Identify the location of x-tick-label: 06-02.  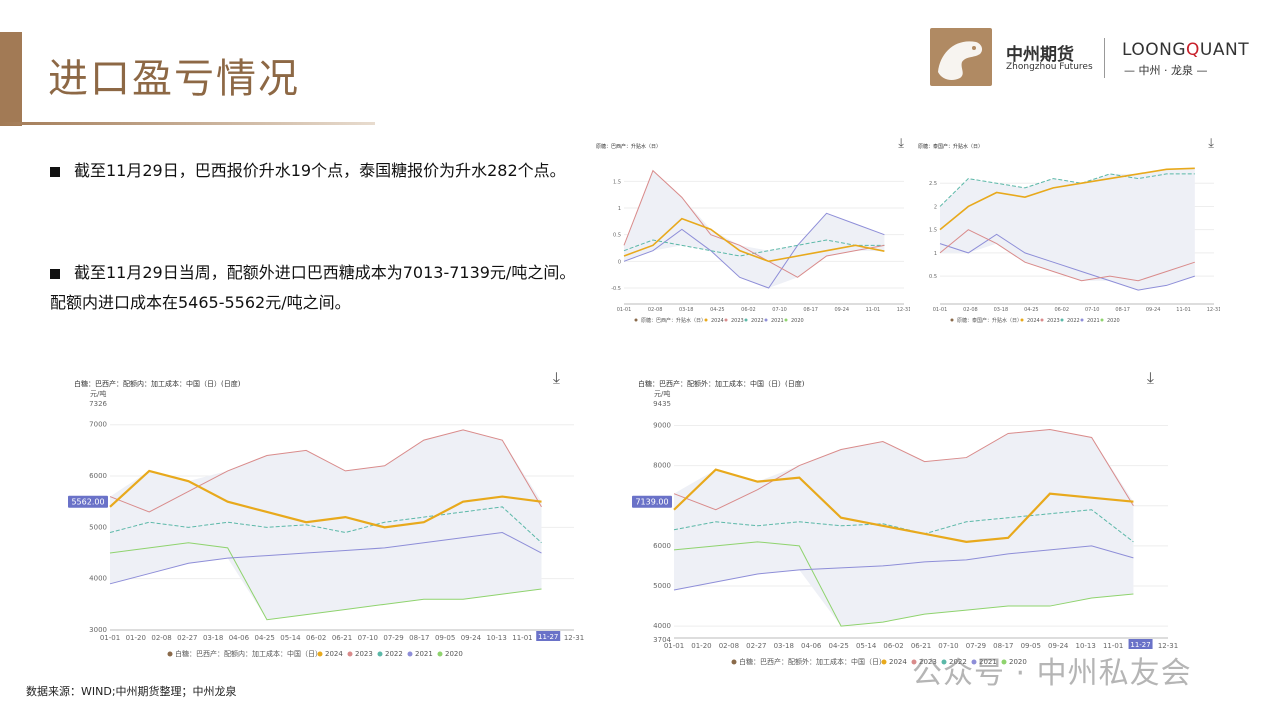
(1062, 310).